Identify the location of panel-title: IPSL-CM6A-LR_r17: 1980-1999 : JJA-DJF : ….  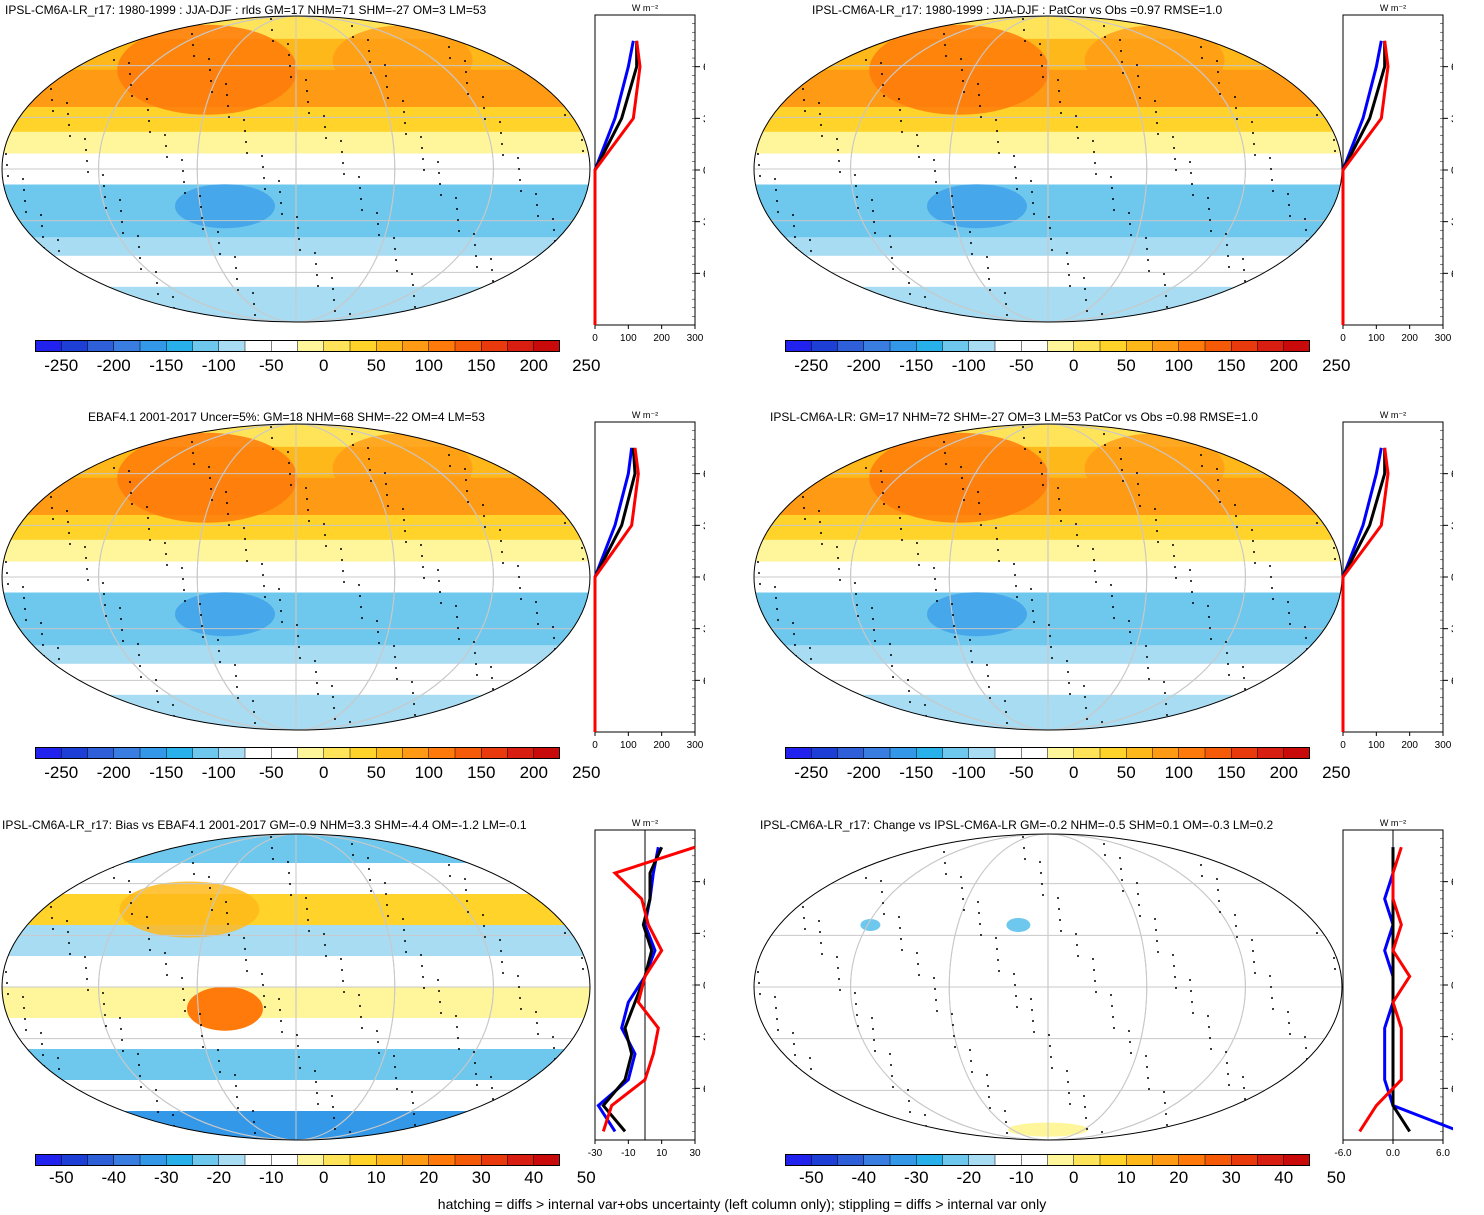
(1017, 10).